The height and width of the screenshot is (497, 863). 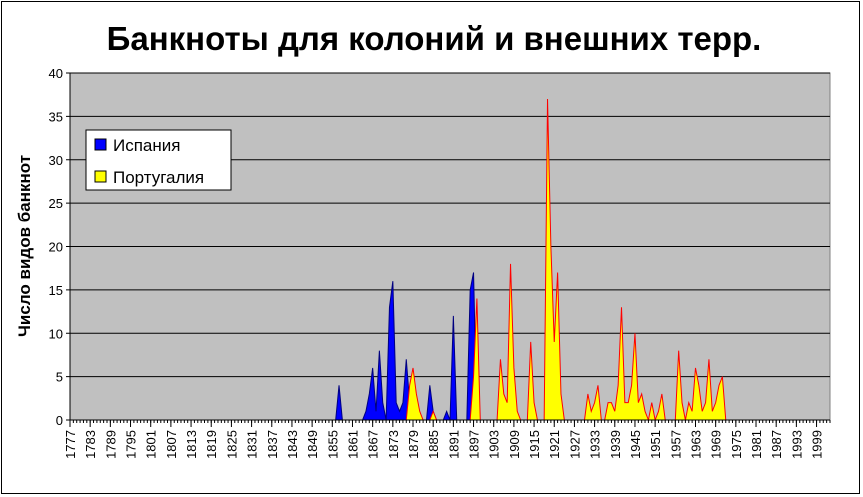 I want to click on legend-swatch-spain, so click(x=100, y=144).